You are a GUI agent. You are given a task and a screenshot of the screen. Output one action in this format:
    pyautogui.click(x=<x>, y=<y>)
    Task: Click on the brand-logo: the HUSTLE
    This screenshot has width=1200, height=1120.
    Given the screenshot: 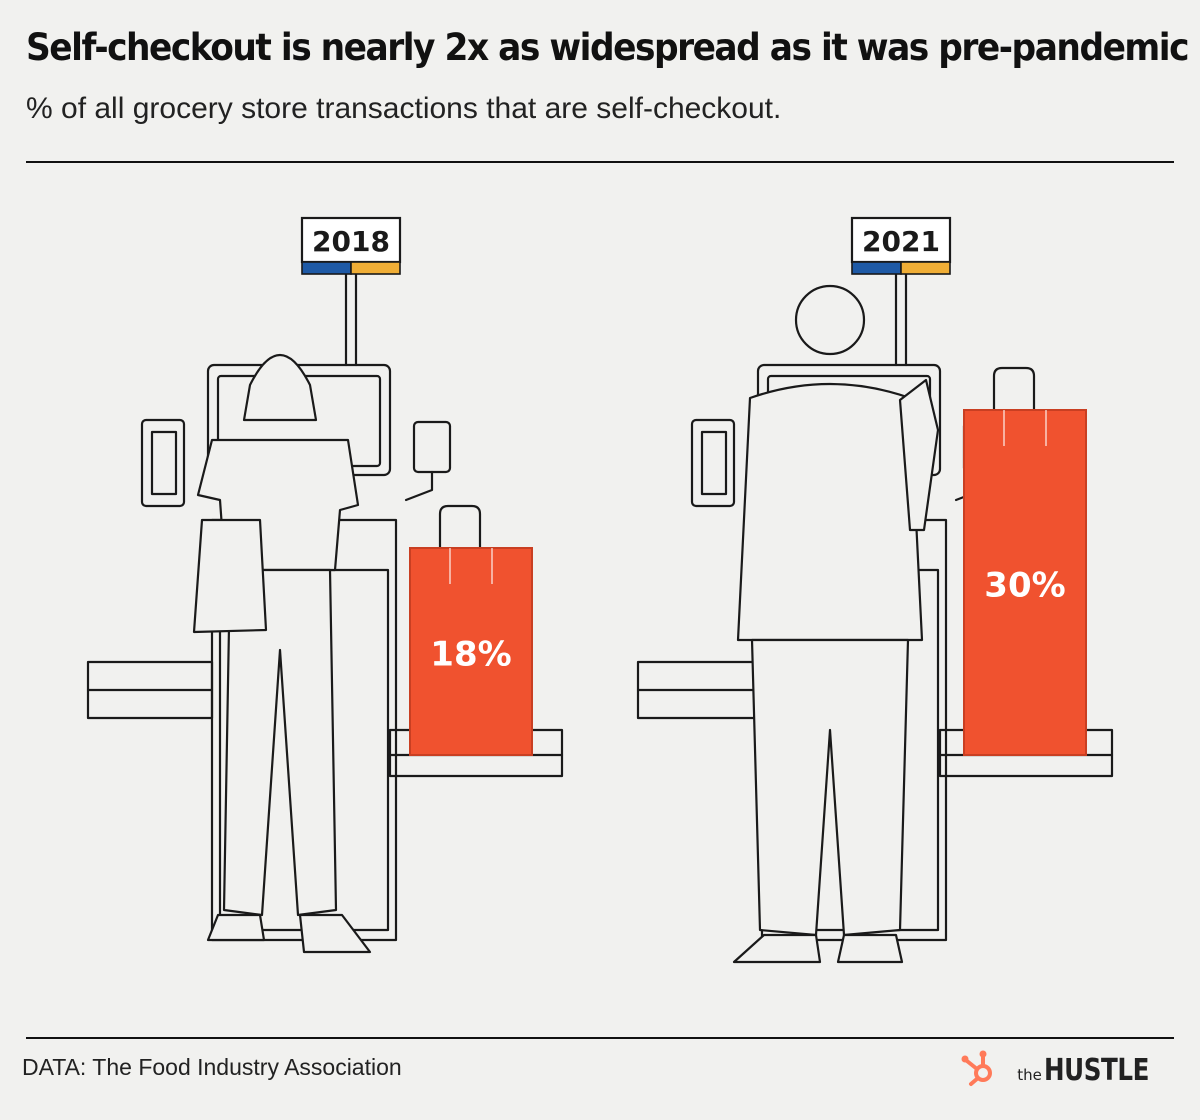 What is the action you would take?
    pyautogui.click(x=1065, y=1068)
    